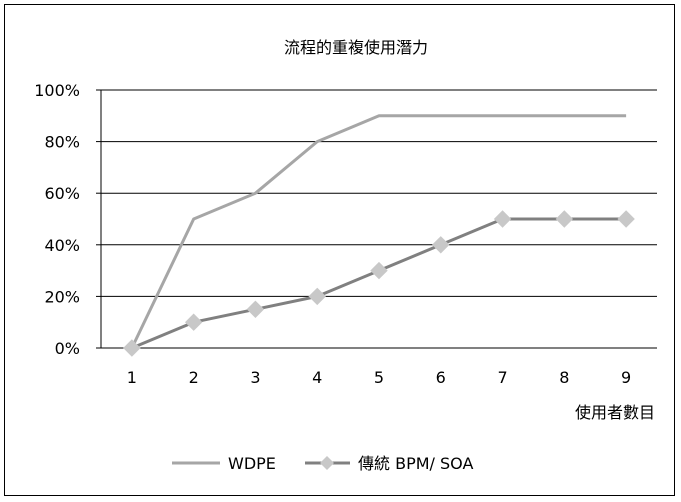 This screenshot has width=681, height=502. Describe the element at coordinates (626, 377) in the screenshot. I see `x-tick-label: 9` at that location.